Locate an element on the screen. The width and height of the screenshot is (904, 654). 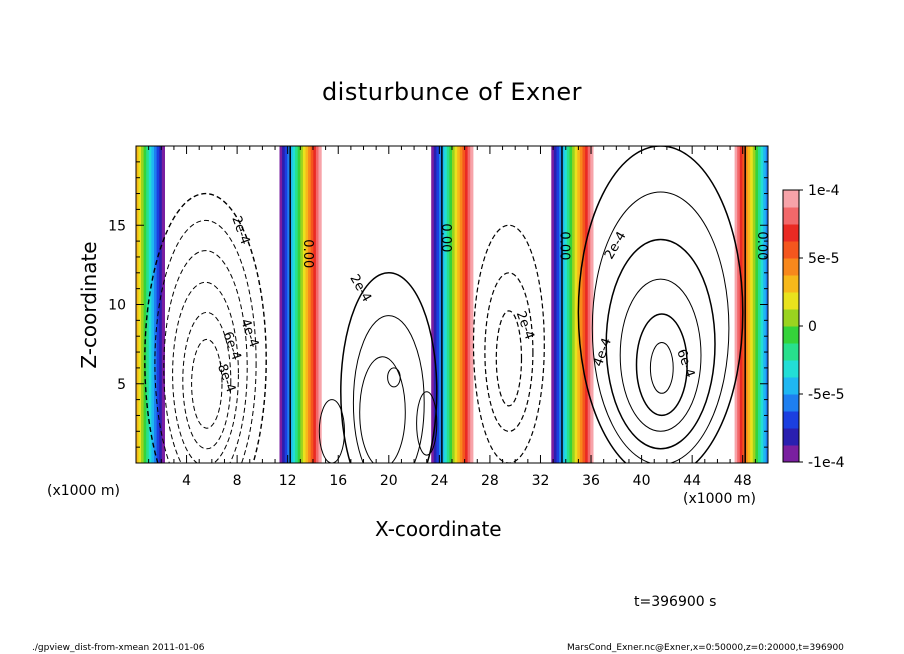
y-tick-label: 5 is located at coordinates (121, 385).